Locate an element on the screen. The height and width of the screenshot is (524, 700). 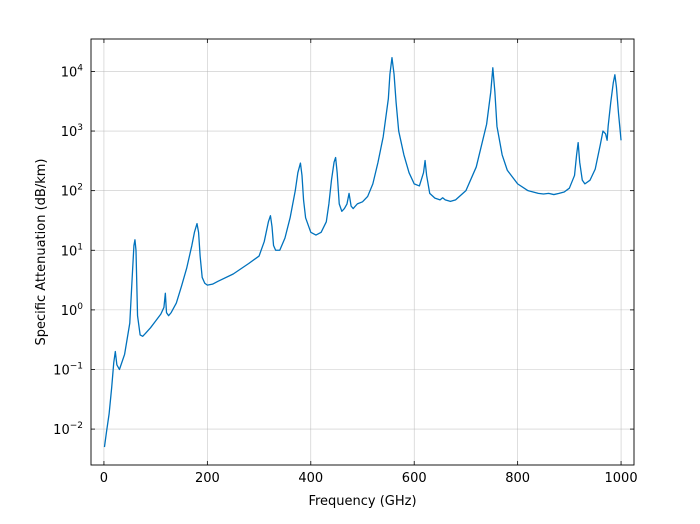
x-tick-label: 800 is located at coordinates (517, 478).